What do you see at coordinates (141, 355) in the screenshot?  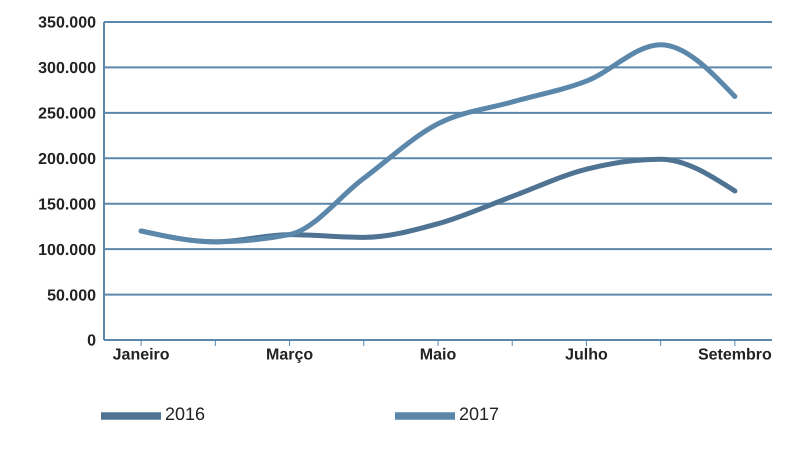 I see `x-tick-label: Janeiro` at bounding box center [141, 355].